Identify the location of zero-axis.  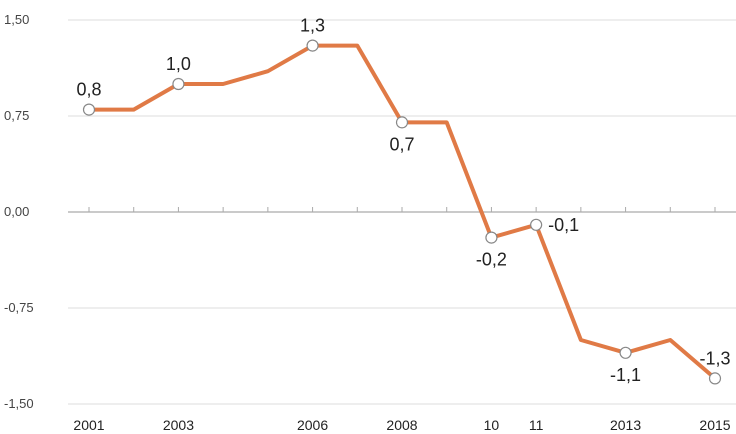
(402, 210).